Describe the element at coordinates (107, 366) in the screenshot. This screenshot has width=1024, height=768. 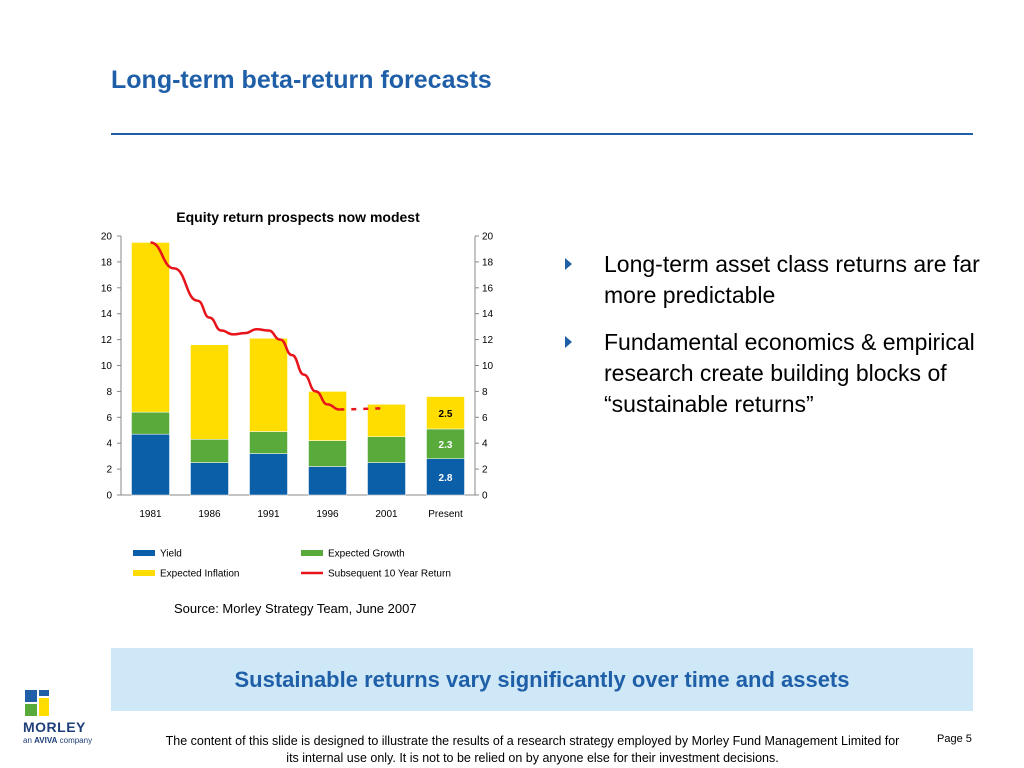
I see `y-tick-label-left: 10` at that location.